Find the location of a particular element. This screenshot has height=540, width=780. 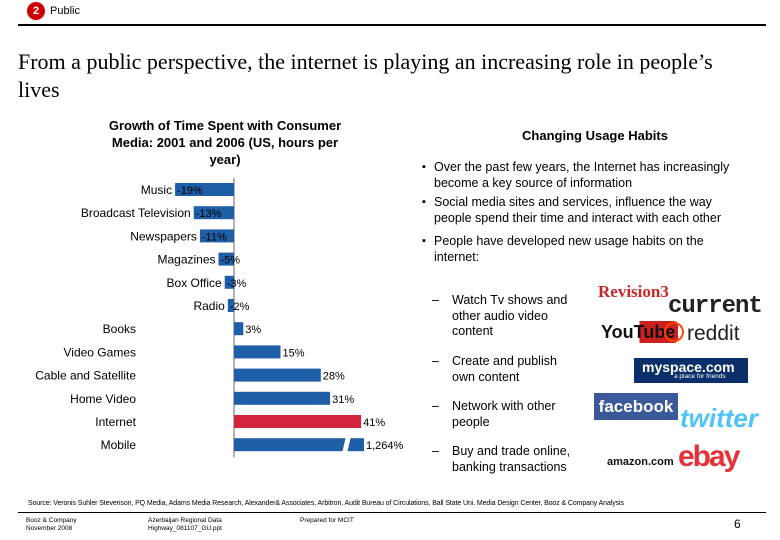

bar-books is located at coordinates (239, 329).